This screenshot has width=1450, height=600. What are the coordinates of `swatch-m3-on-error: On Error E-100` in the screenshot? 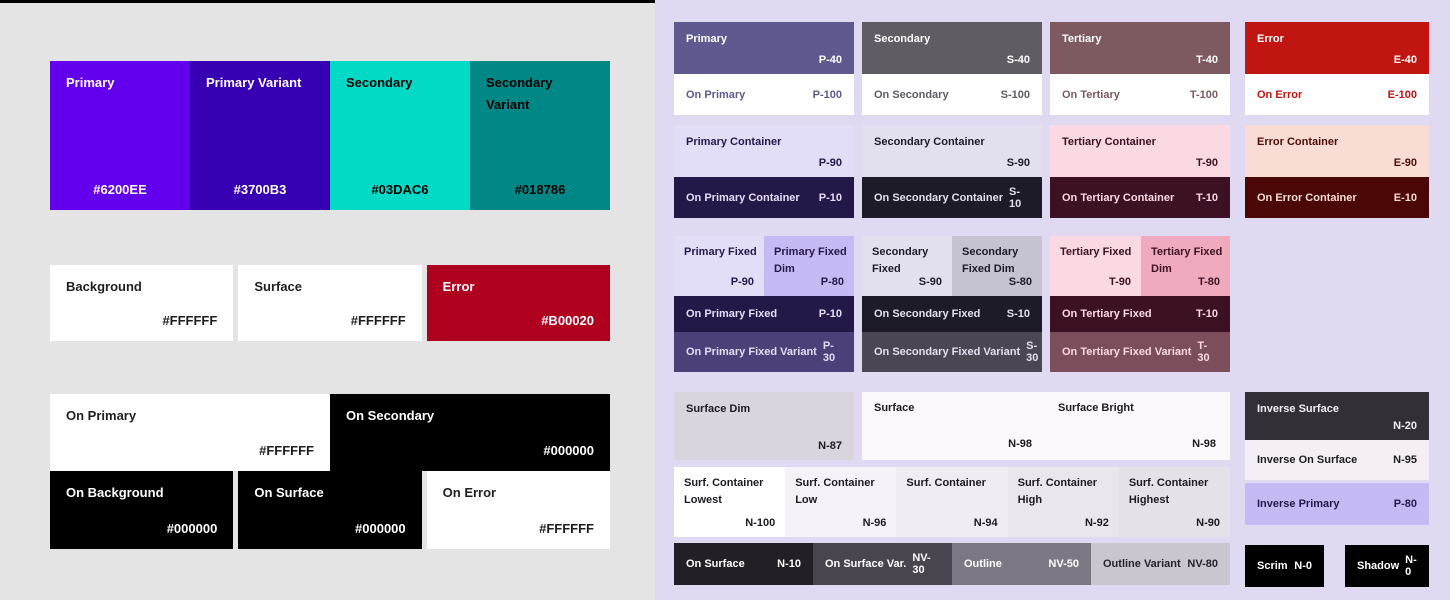 It's located at (1337, 94).